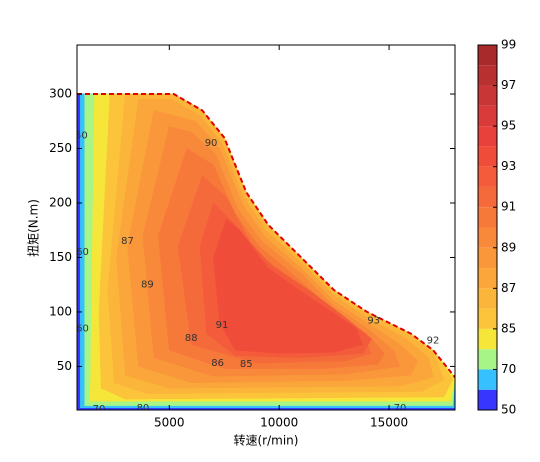  I want to click on x-axis-label: 转速(r/min), so click(266, 440).